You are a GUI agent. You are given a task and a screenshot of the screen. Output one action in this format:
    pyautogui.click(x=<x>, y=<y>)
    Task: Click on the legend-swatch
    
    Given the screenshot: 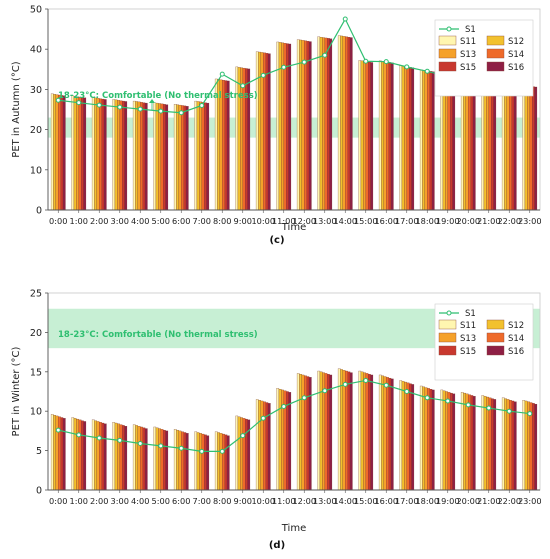 What is the action you would take?
    pyautogui.click(x=495, y=350)
    